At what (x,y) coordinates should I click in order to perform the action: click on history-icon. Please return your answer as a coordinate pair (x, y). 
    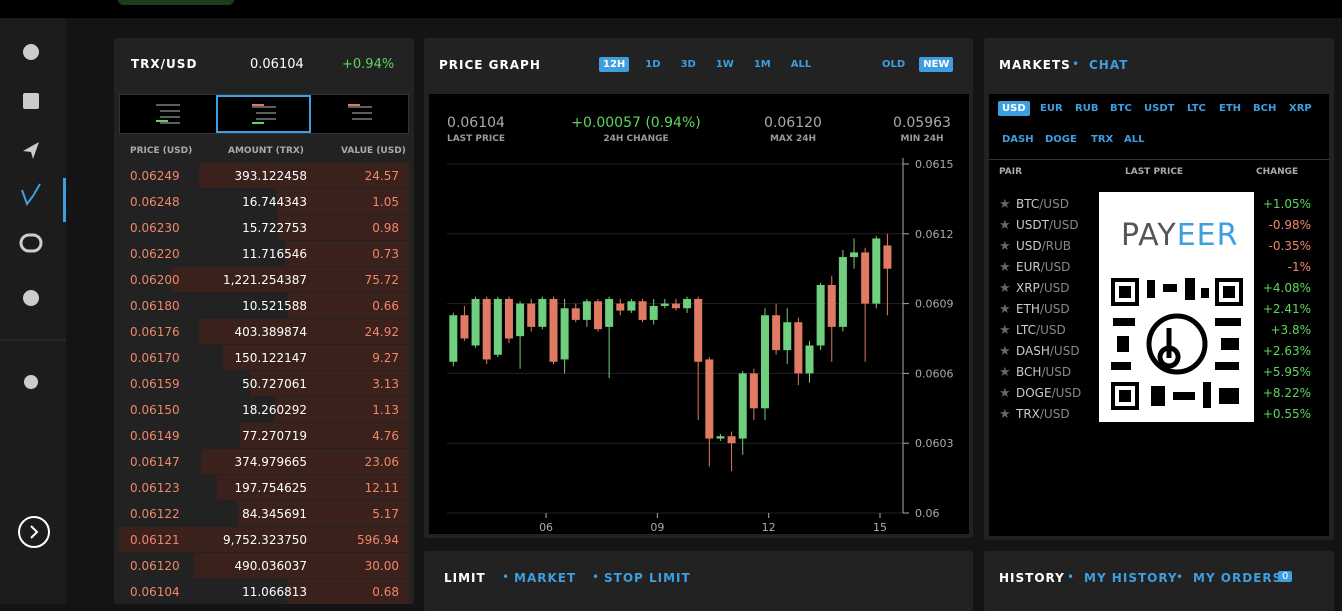
    Looking at the image, I should click on (31, 298).